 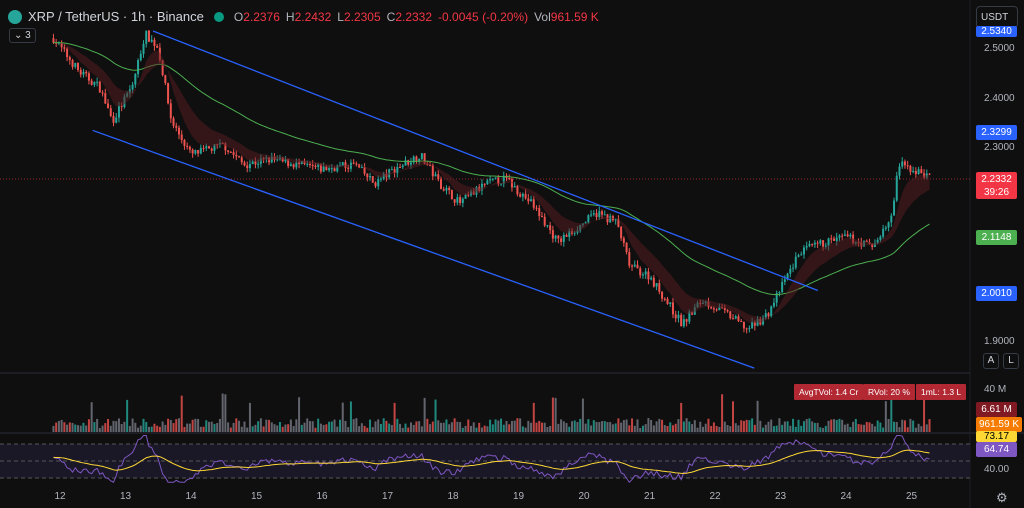 I want to click on symbol-title: XRP / TetherUS · 1h · Binance, so click(x=116, y=16).